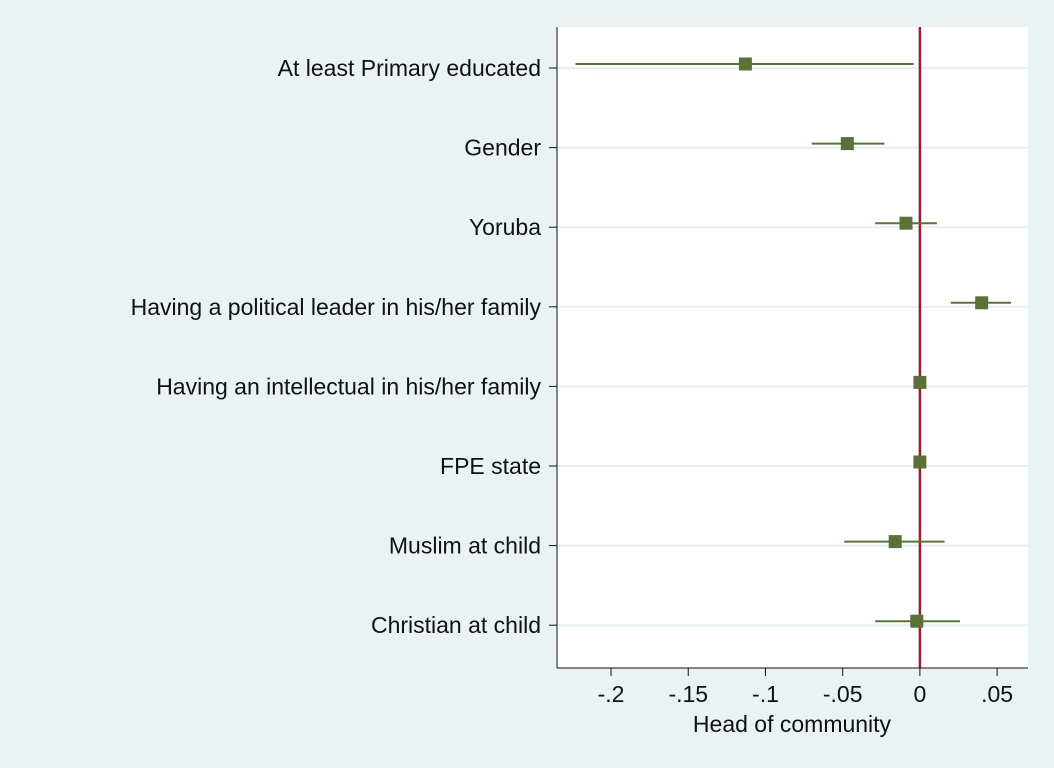 This screenshot has width=1054, height=768. I want to click on x-tick-label: -.2, so click(611, 694).